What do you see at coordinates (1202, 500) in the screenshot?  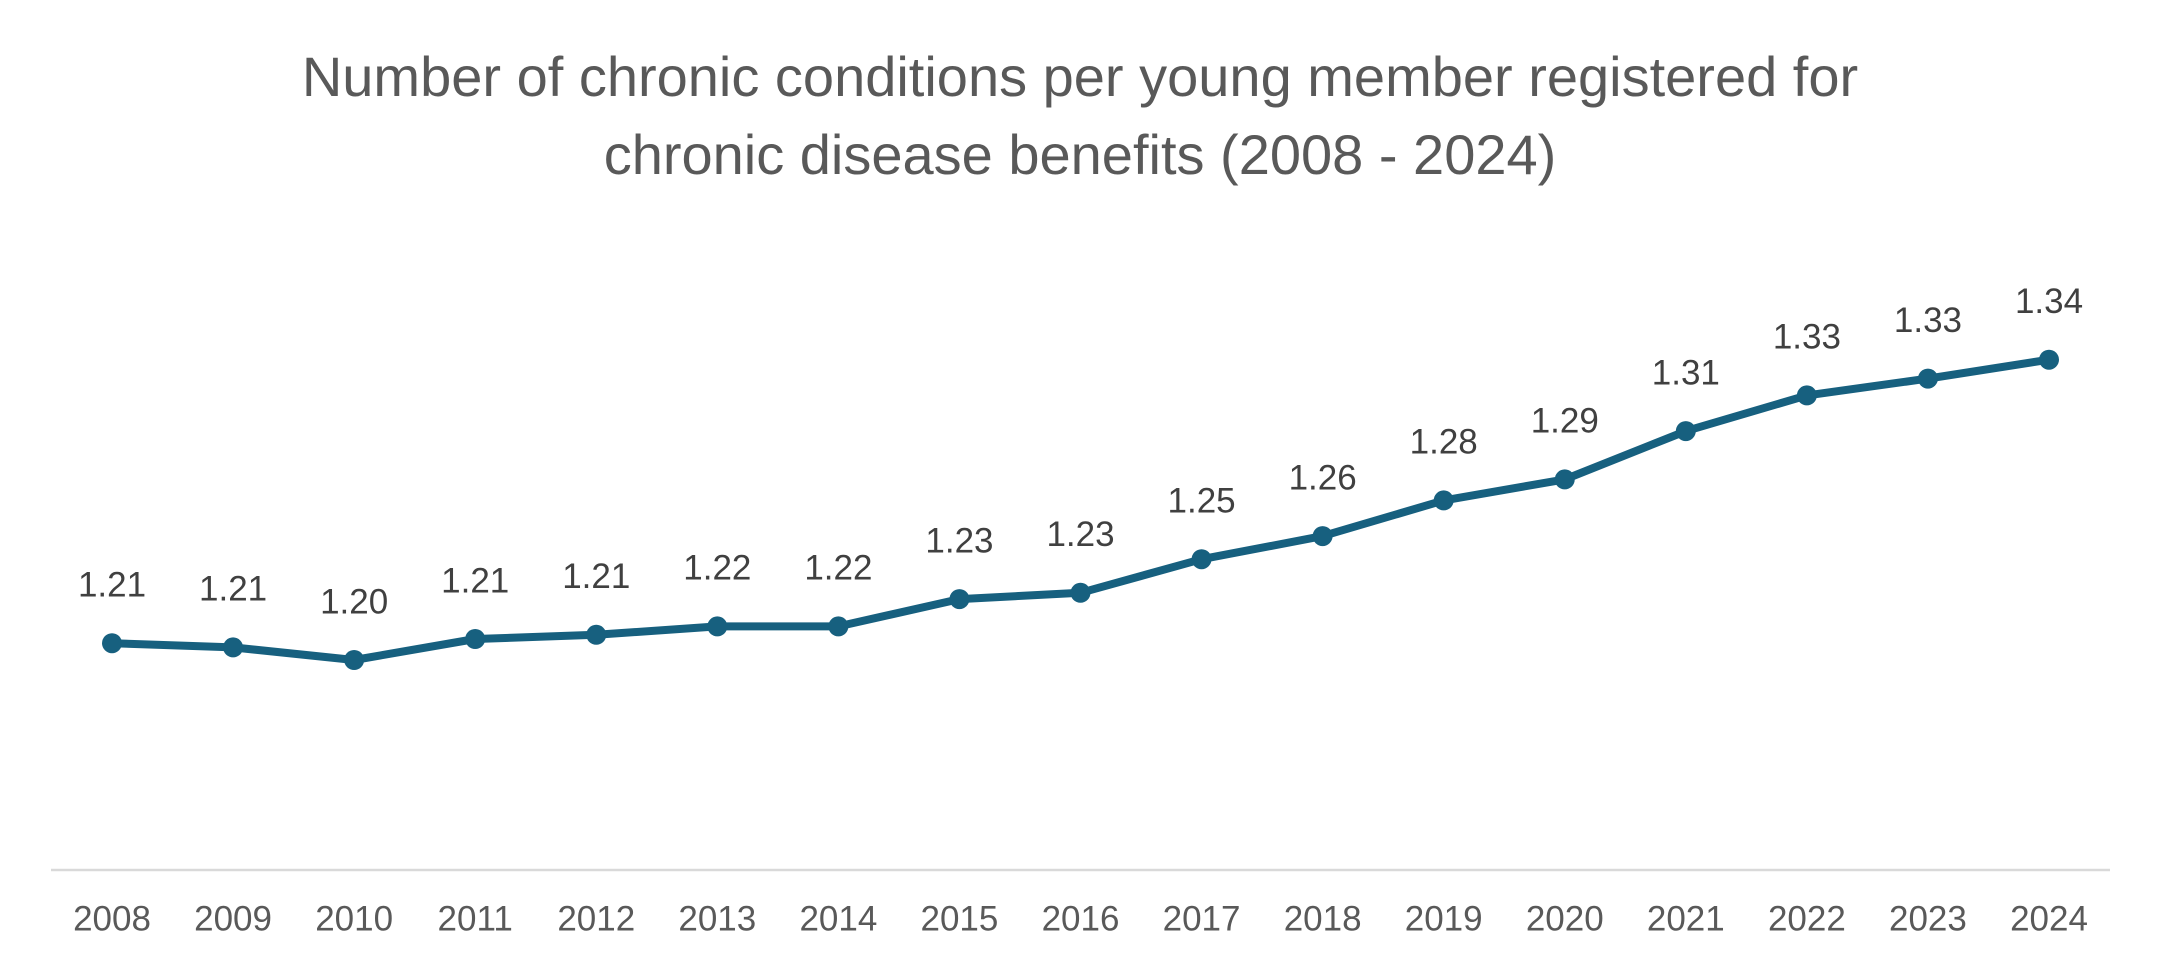 I see `data-label: 1.25` at bounding box center [1202, 500].